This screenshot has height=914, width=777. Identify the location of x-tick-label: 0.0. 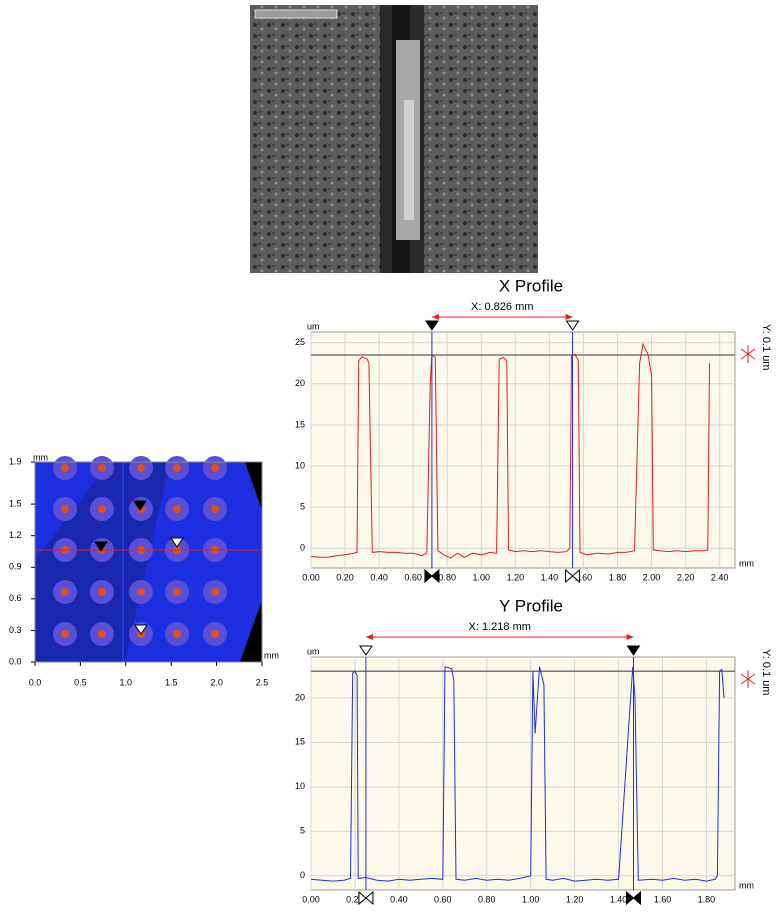
(35, 682).